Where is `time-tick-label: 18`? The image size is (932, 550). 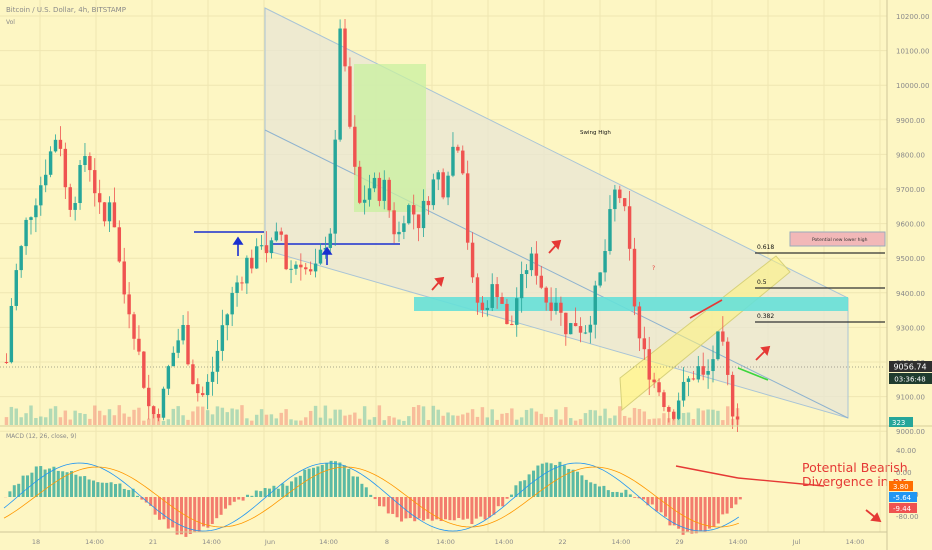 time-tick-label: 18 is located at coordinates (36, 542).